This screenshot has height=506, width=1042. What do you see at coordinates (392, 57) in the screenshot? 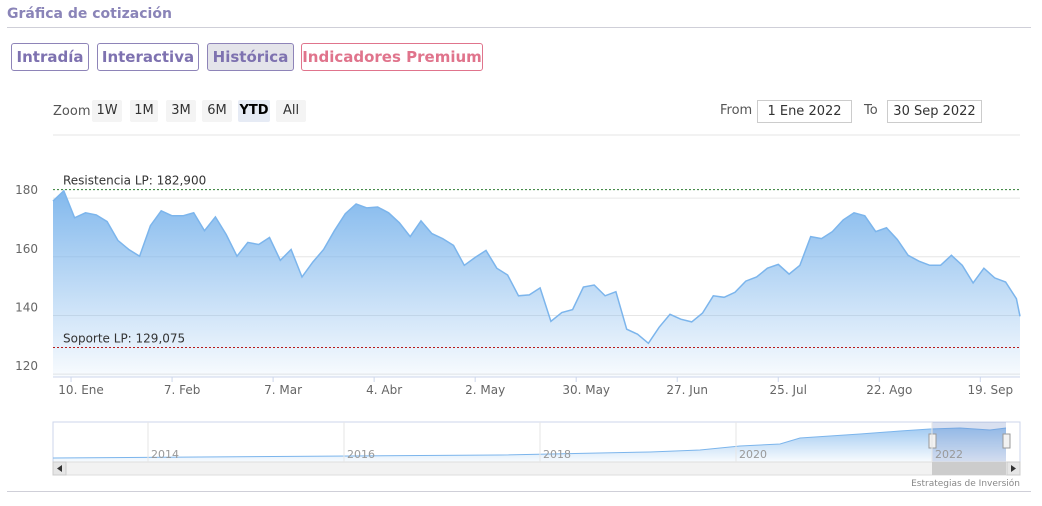
I see `tab: Indicadores Premium` at bounding box center [392, 57].